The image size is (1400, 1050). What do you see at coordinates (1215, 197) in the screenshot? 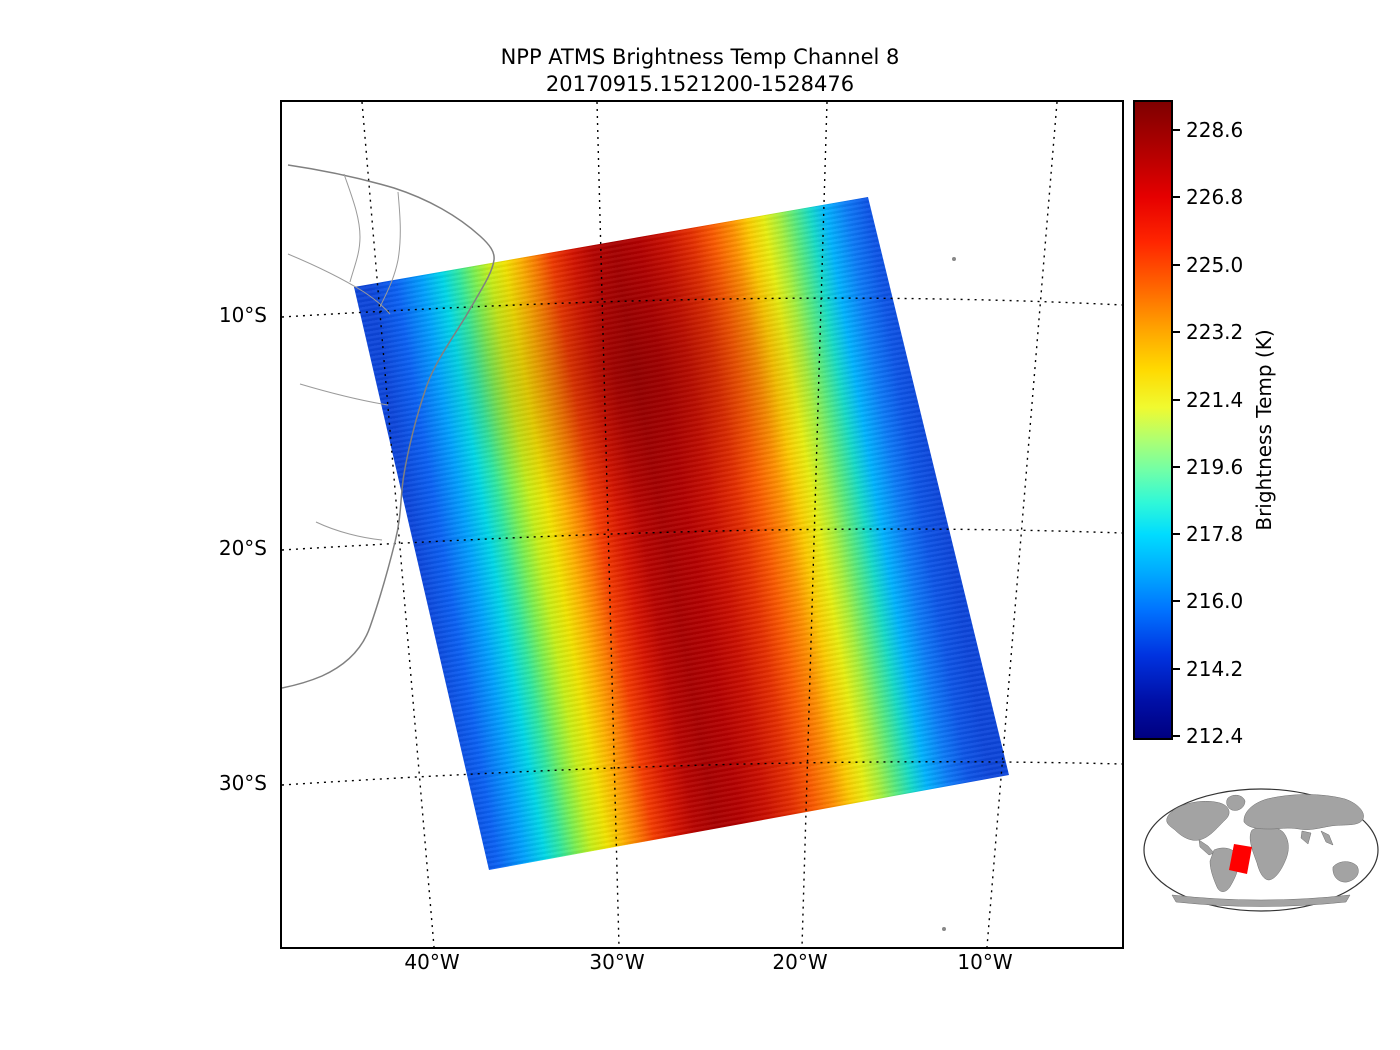
I see `colorbar-tick-label: 226.8` at bounding box center [1215, 197].